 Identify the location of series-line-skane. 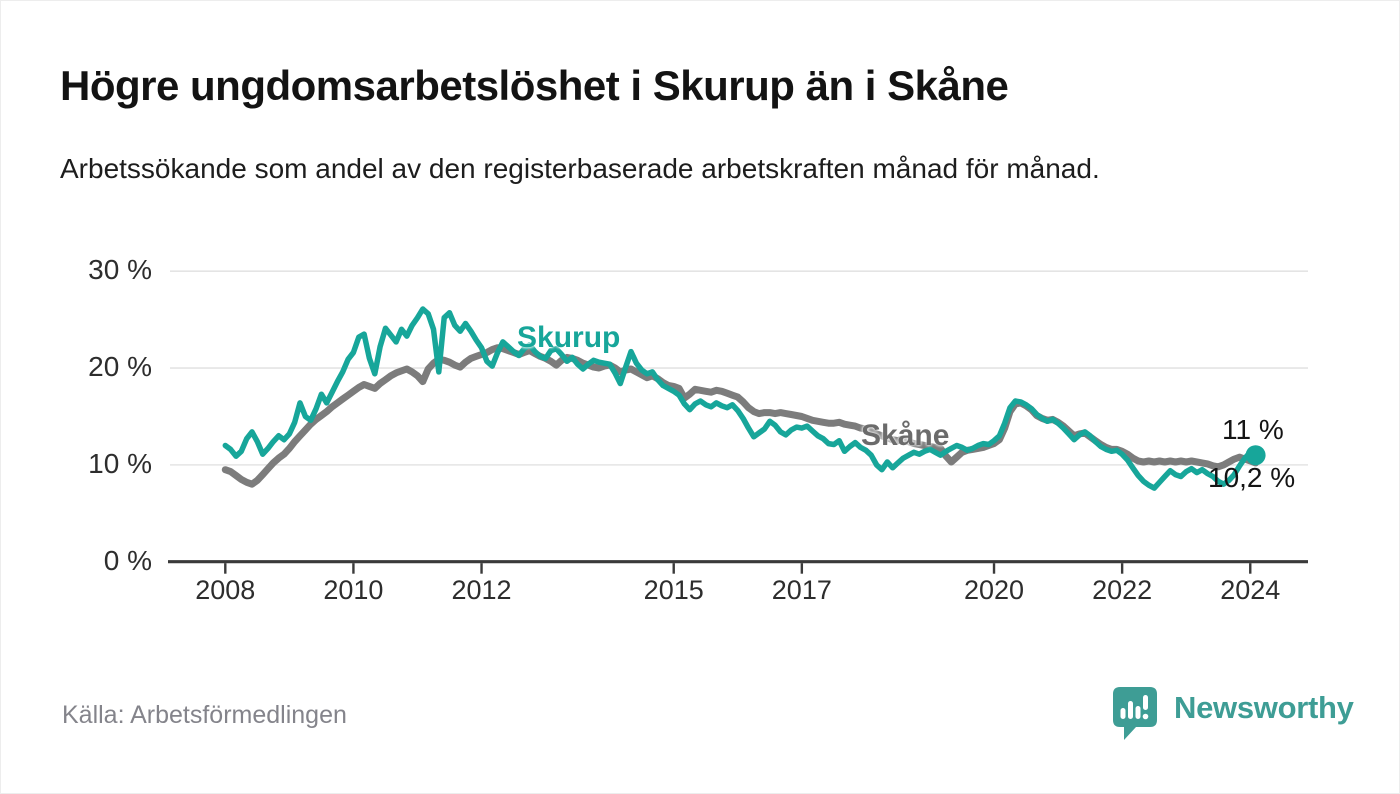
(740, 416).